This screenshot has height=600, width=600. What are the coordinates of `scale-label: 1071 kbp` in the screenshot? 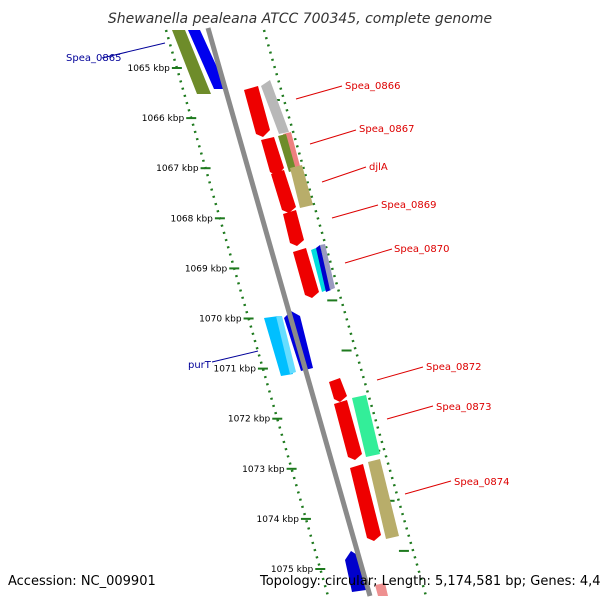 It's located at (235, 370).